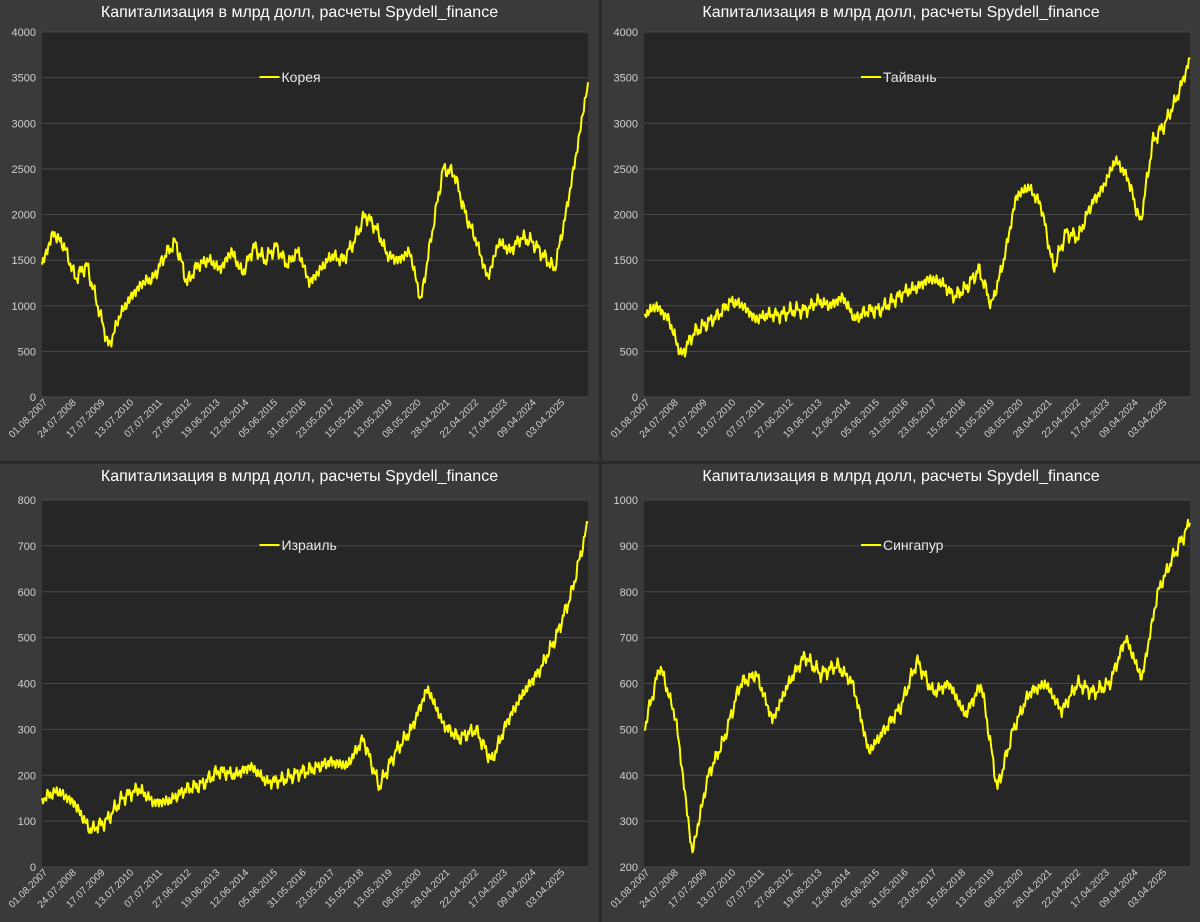 The height and width of the screenshot is (922, 1200). Describe the element at coordinates (629, 547) in the screenshot. I see `y-tick-label: 900` at that location.